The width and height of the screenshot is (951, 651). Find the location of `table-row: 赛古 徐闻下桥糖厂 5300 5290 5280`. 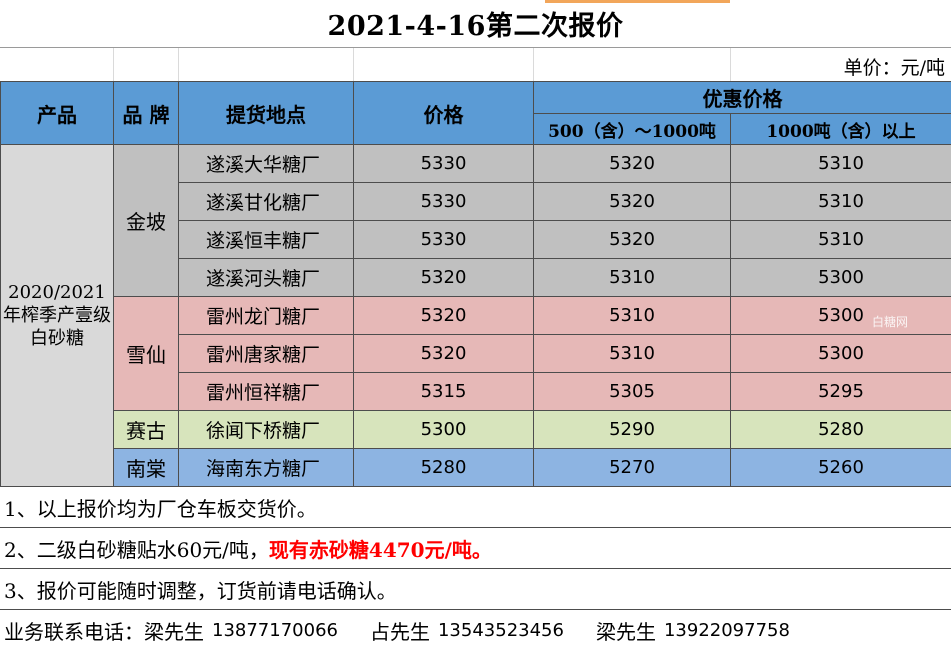

table-row: 赛古 徐闻下桥糖厂 5300 5290 5280 is located at coordinates (476, 429).